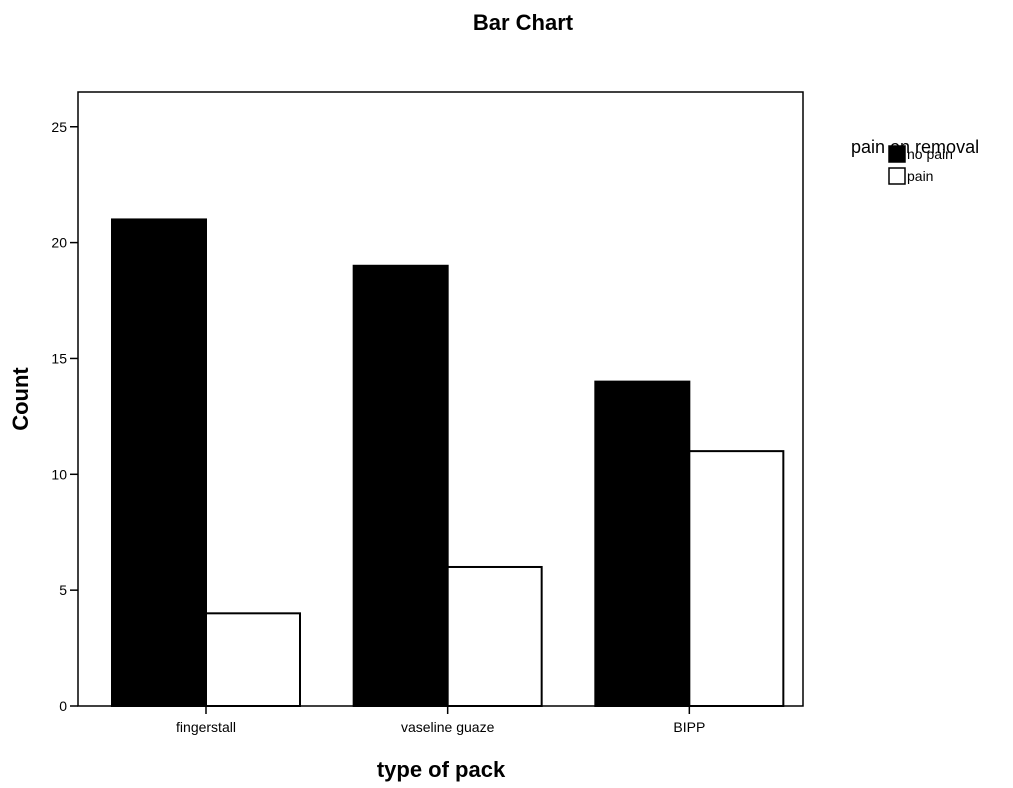  I want to click on x-axis: fingerstall vaseline guaze BIPP, so click(440, 720).